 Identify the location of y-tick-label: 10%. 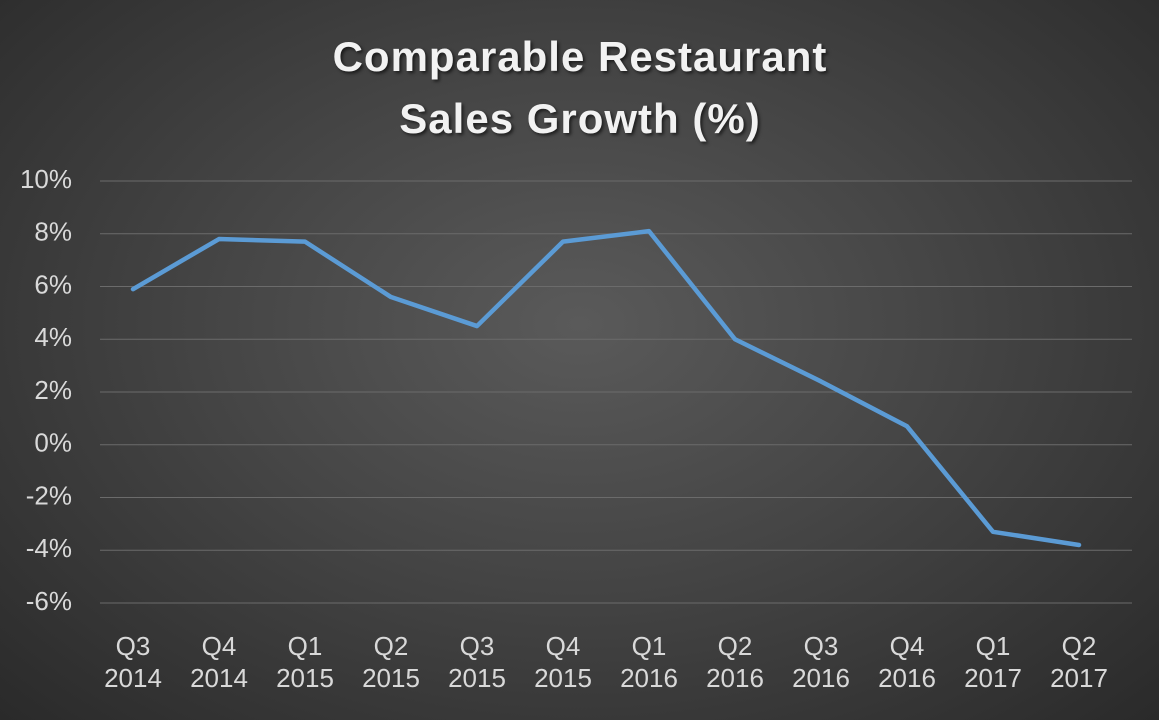
(46, 179).